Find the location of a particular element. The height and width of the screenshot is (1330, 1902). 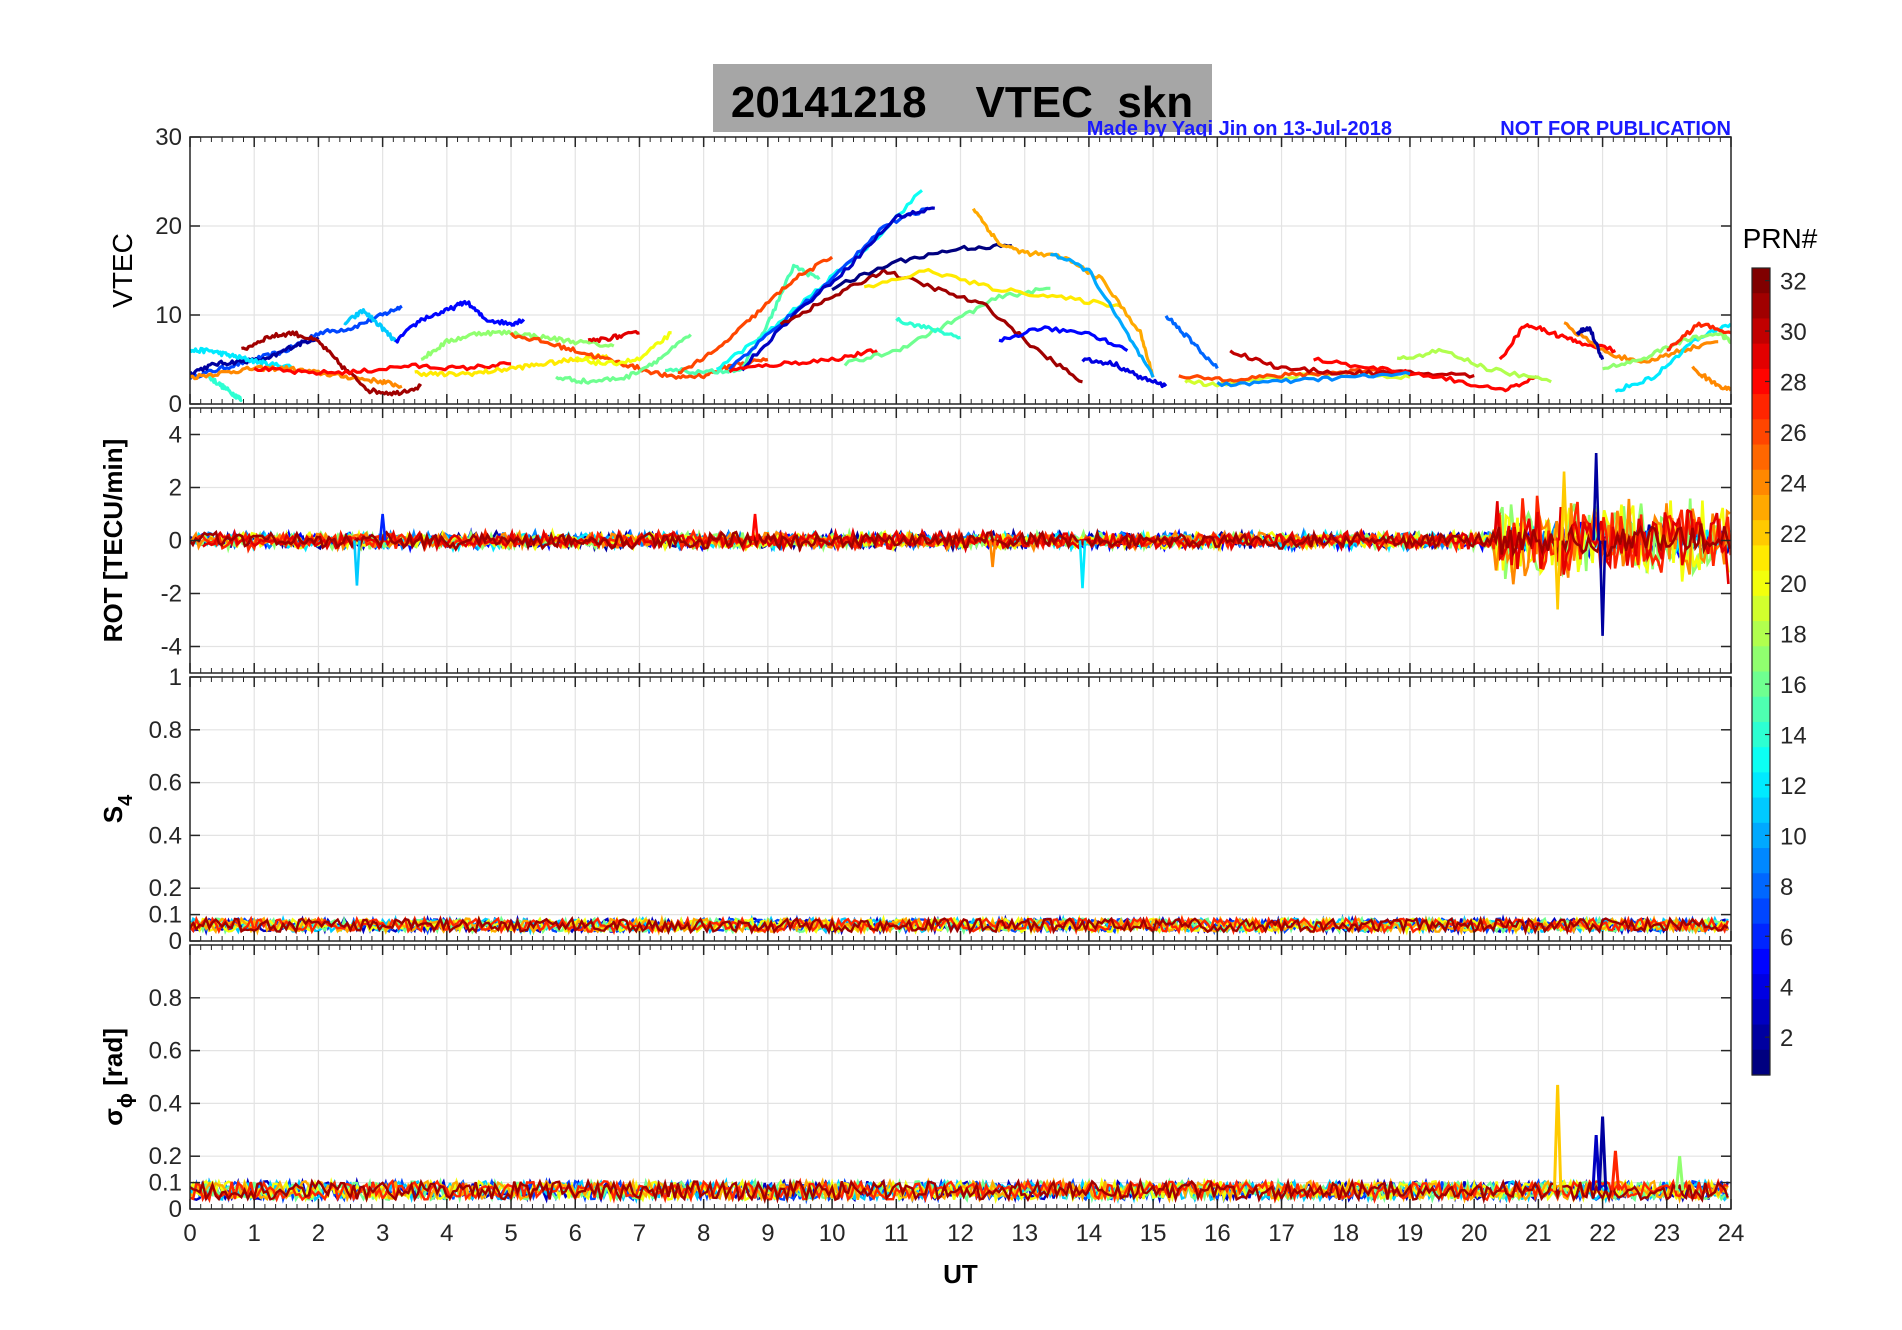

x-tick-label: 23 is located at coordinates (1666, 1233).